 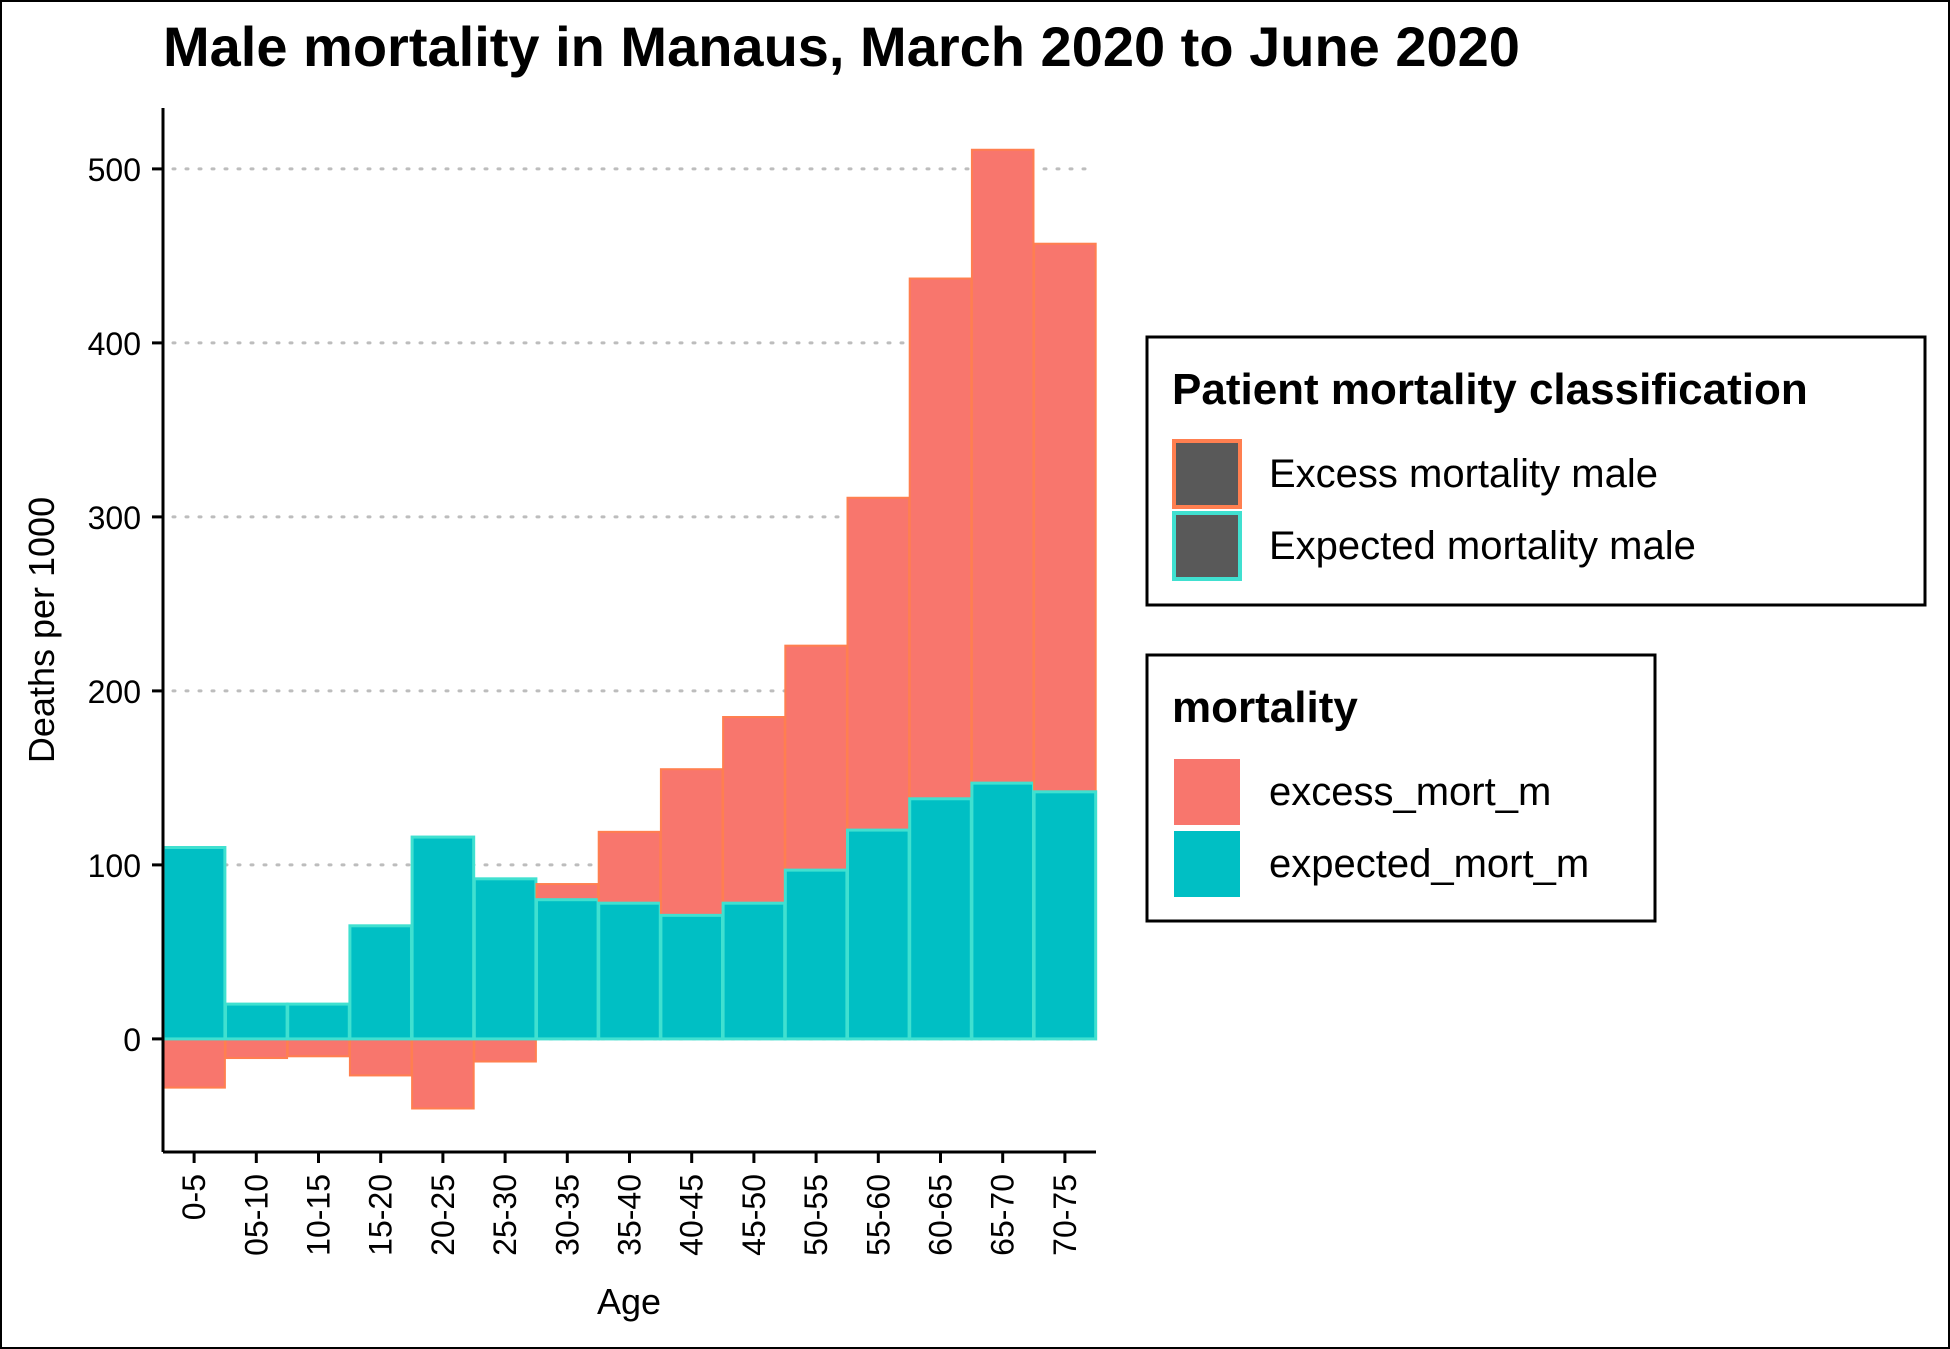 I want to click on legend-label: Excess mortality male, so click(x=1463, y=474).